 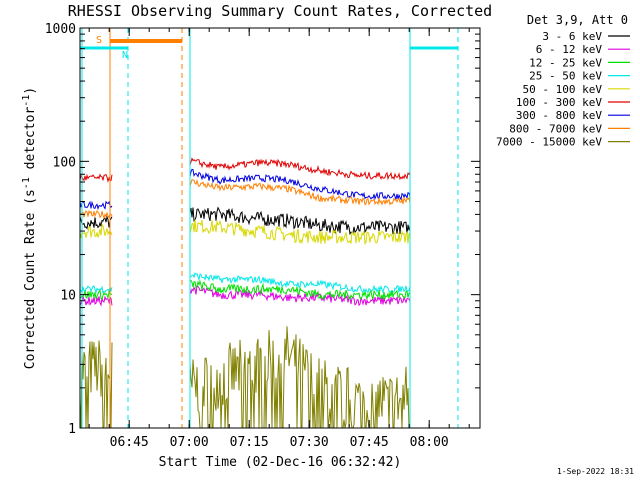 I want to click on legend-entry-label: 50 - 100 keV, so click(x=563, y=89).